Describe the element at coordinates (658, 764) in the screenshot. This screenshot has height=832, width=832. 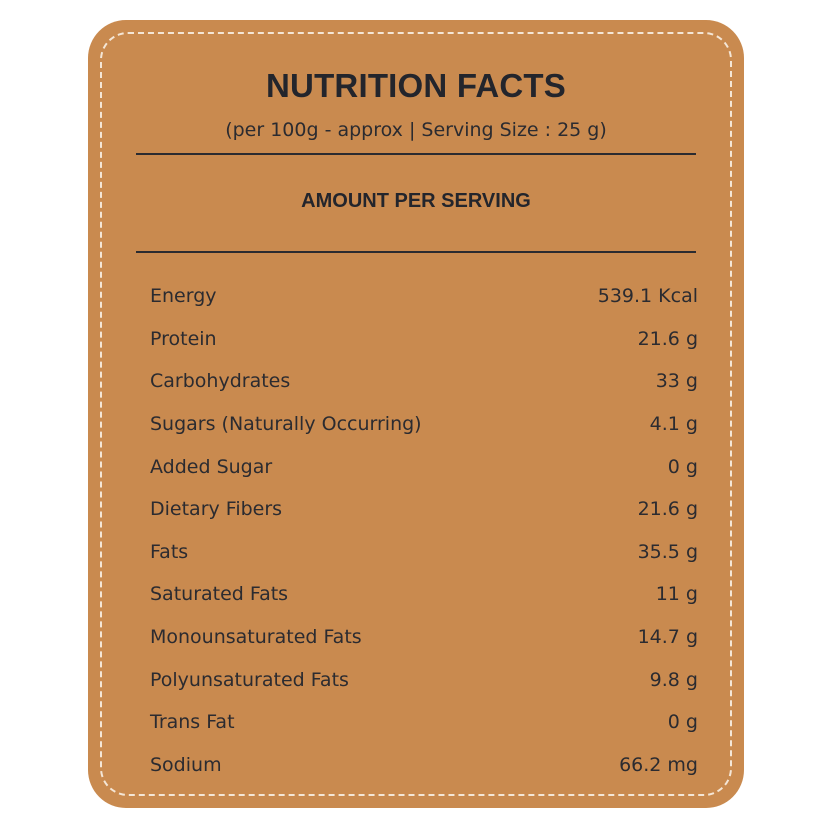
I see `nutrient-value: 66.2 mg` at that location.